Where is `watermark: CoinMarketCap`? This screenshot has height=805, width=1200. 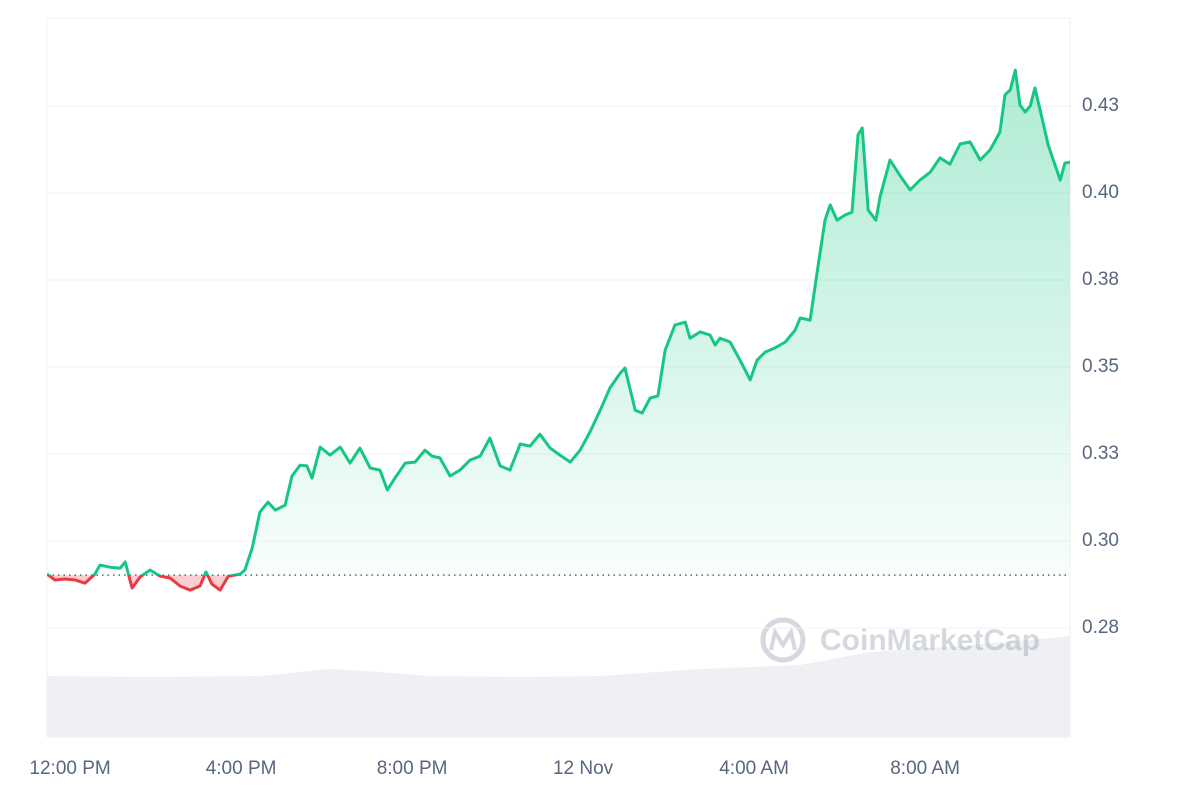
watermark: CoinMarketCap is located at coordinates (900, 640).